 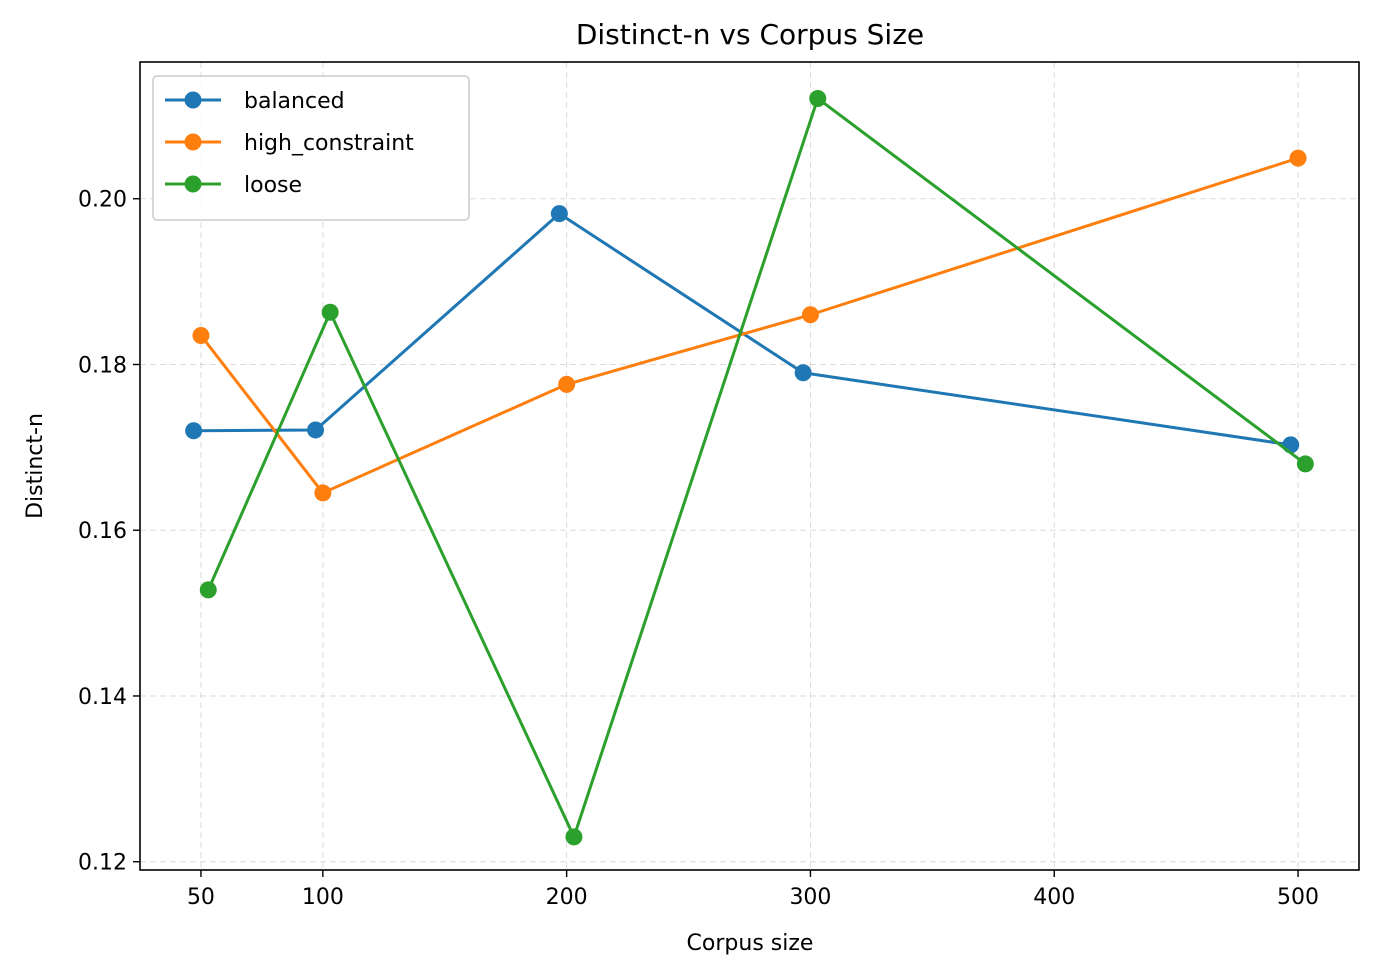 What do you see at coordinates (294, 101) in the screenshot?
I see `legend-label: balanced` at bounding box center [294, 101].